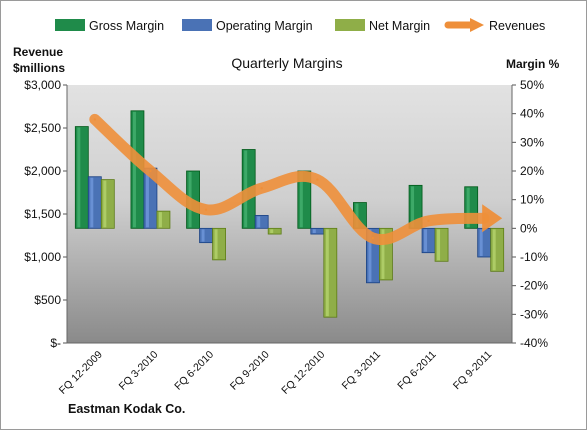  Describe the element at coordinates (532, 85) in the screenshot. I see `y-right-tick-label: 50%` at that location.